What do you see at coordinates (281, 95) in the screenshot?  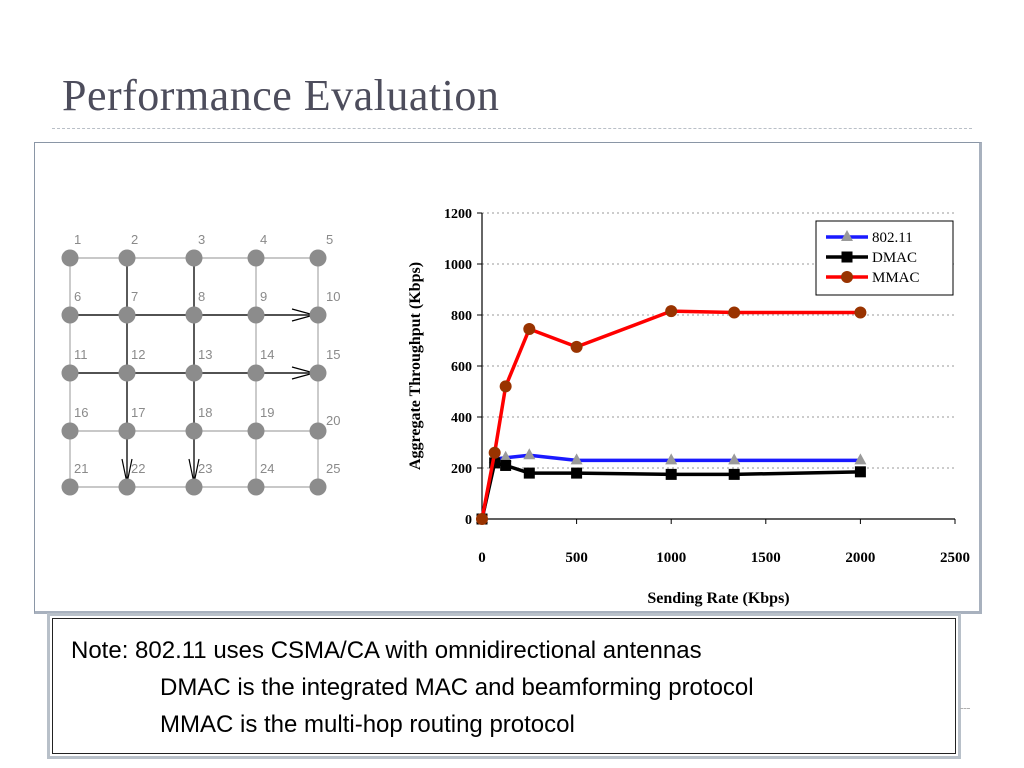 I see `slide-title: Performance Evaluation` at bounding box center [281, 95].